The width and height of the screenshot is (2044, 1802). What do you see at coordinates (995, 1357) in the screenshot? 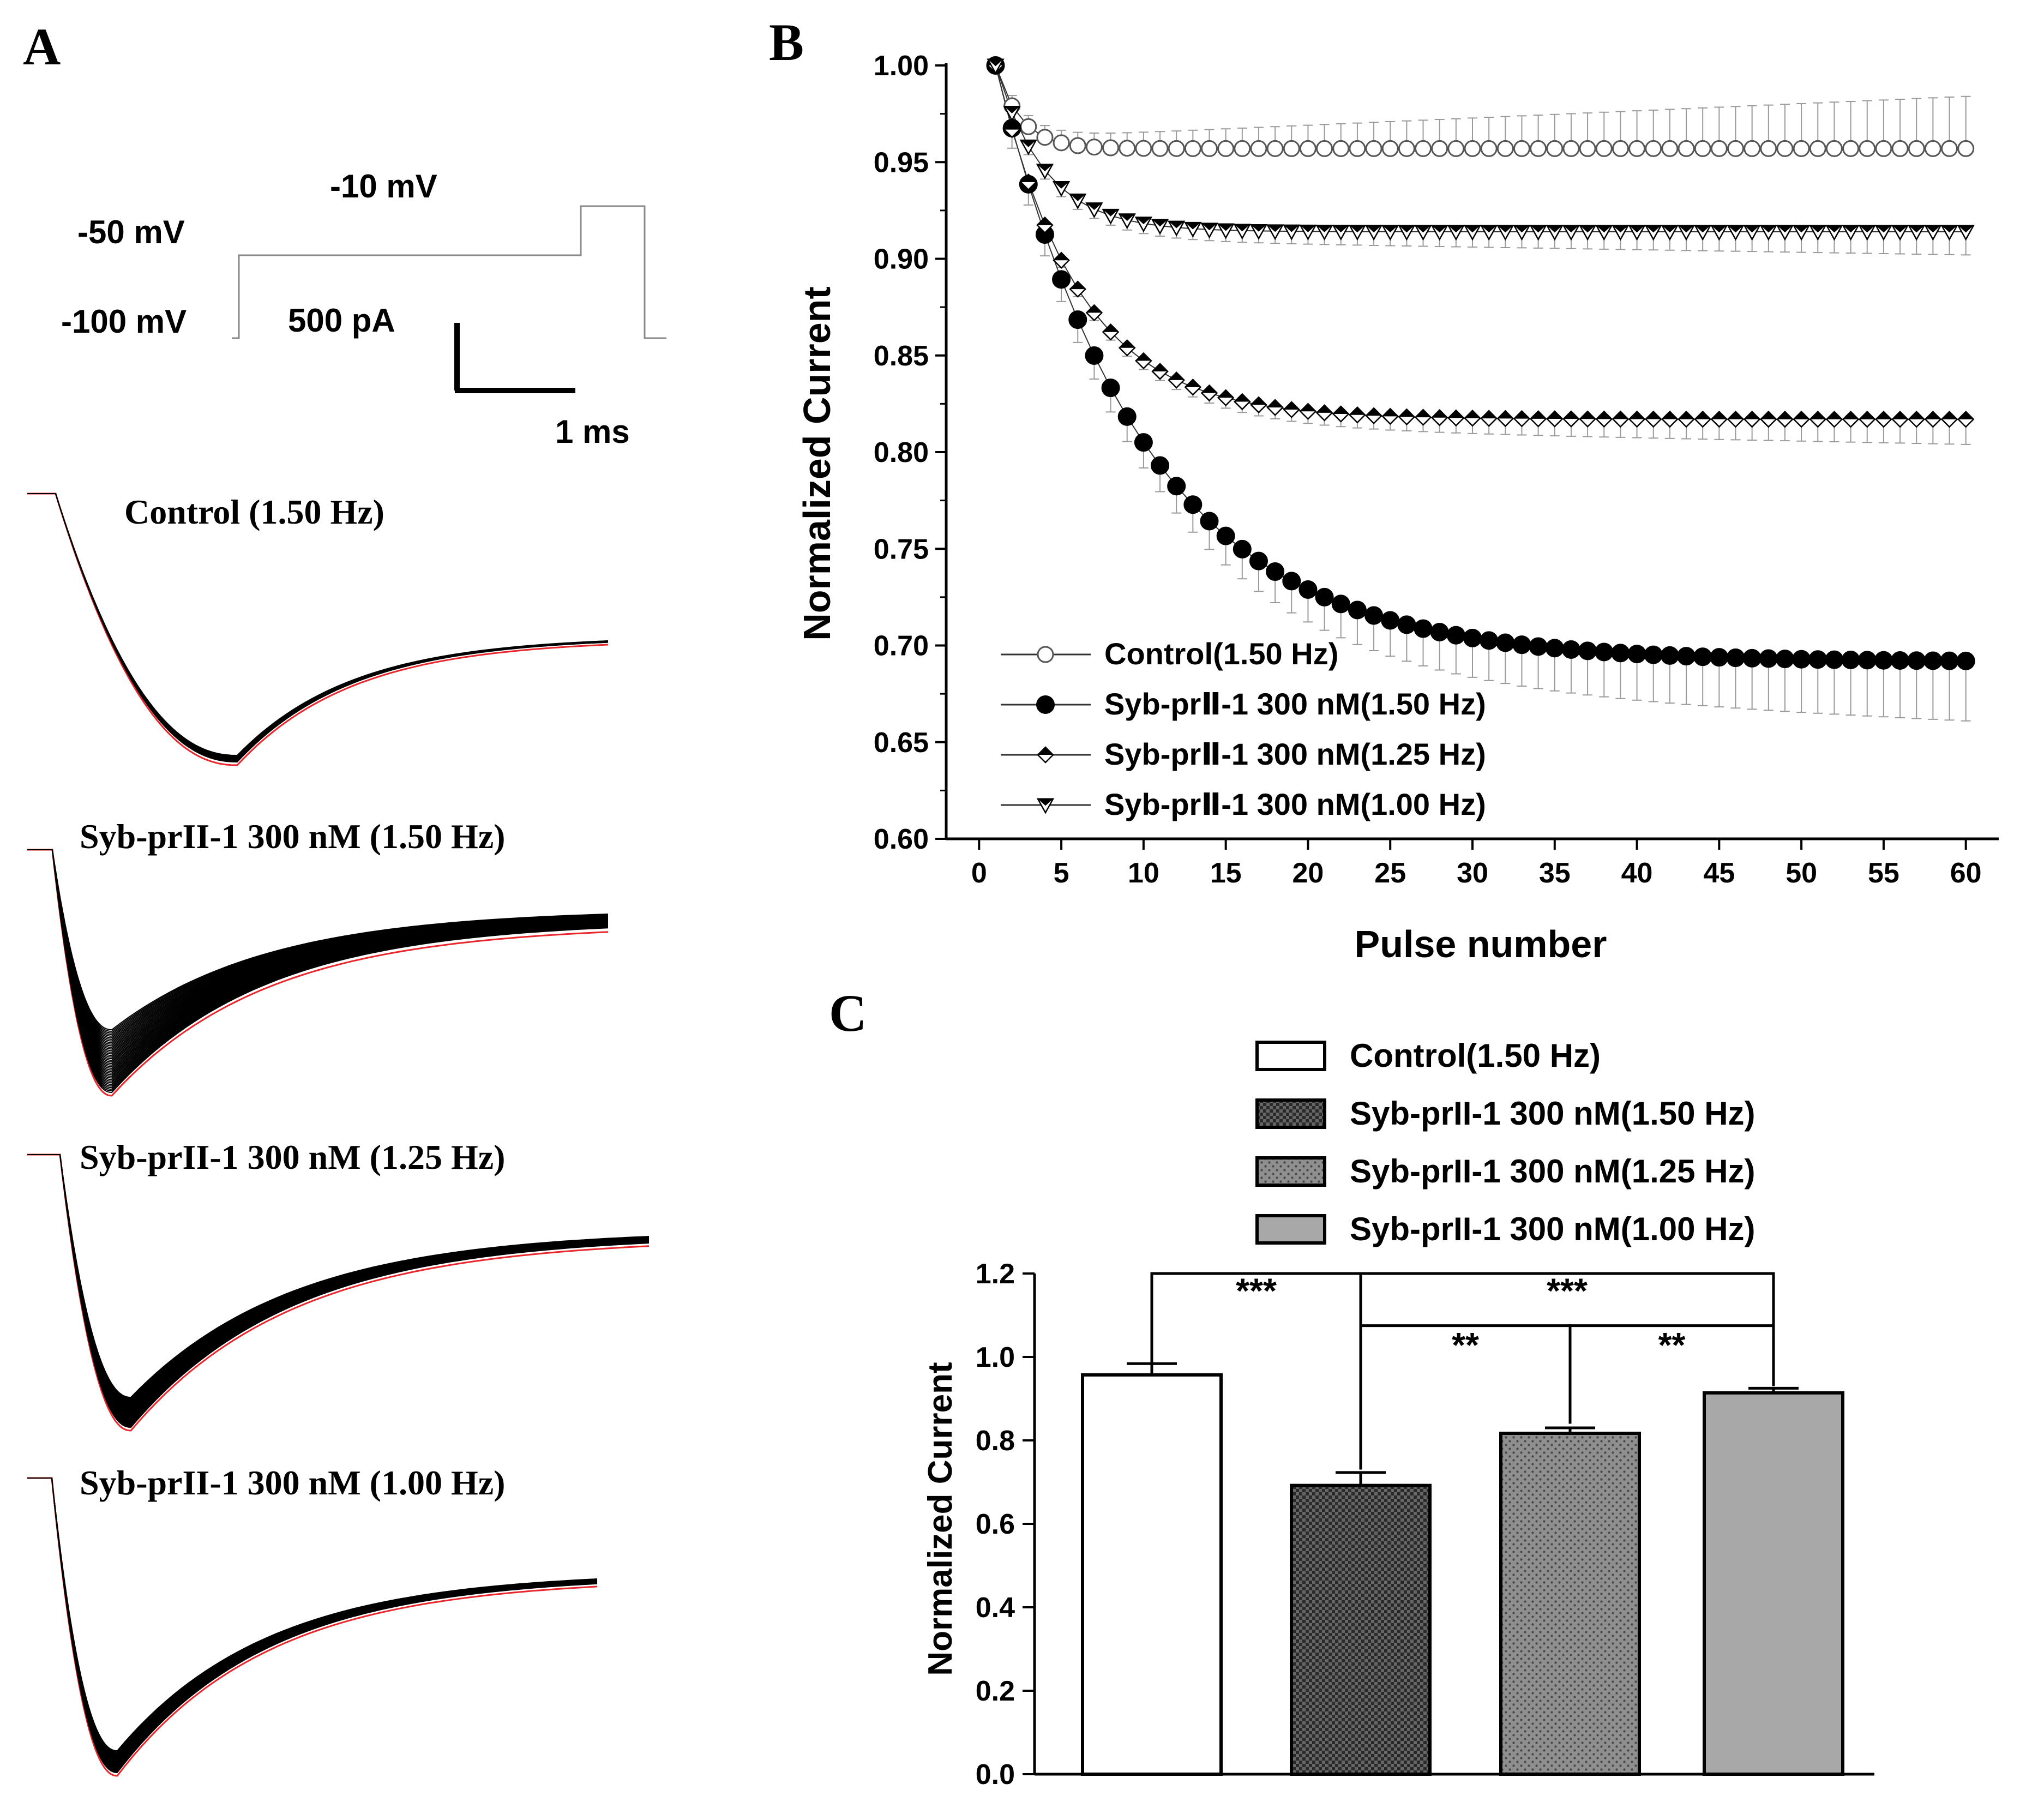
I see `c-y-tick-label: 1.0` at bounding box center [995, 1357].